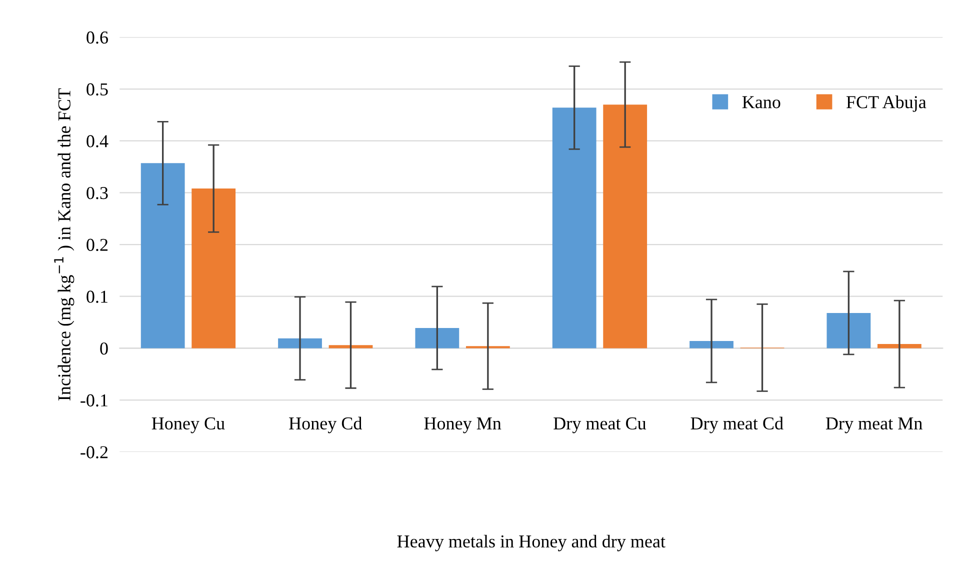 This screenshot has height=572, width=957. I want to click on y-tick-label: 0.6, so click(97, 37).